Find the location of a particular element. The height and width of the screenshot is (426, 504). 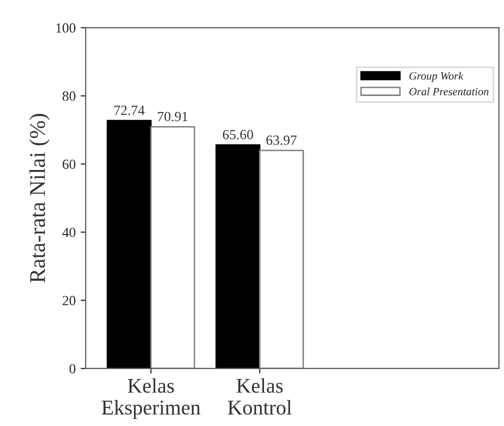

x-tick-label: Kelas Kontrol is located at coordinates (260, 396).